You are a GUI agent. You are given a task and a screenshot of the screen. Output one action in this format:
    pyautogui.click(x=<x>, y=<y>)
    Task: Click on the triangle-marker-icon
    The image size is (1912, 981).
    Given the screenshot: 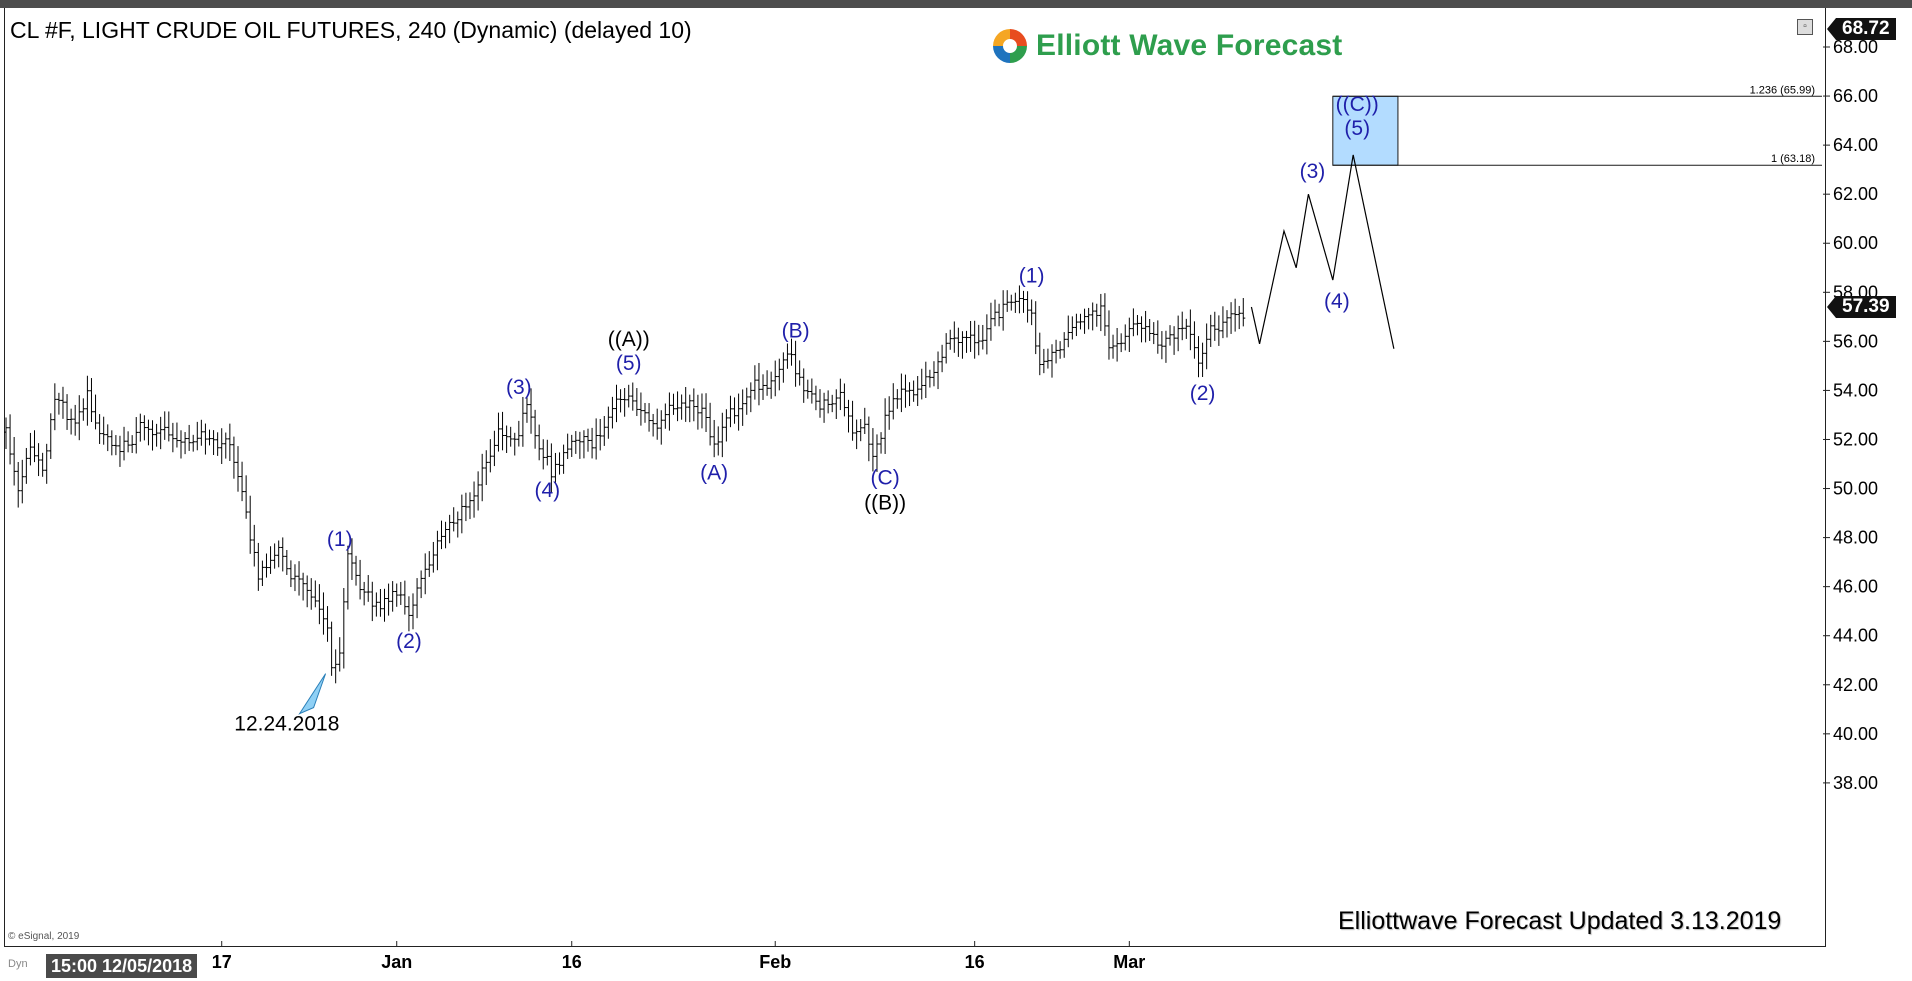 What is the action you would take?
    pyautogui.click(x=312, y=694)
    